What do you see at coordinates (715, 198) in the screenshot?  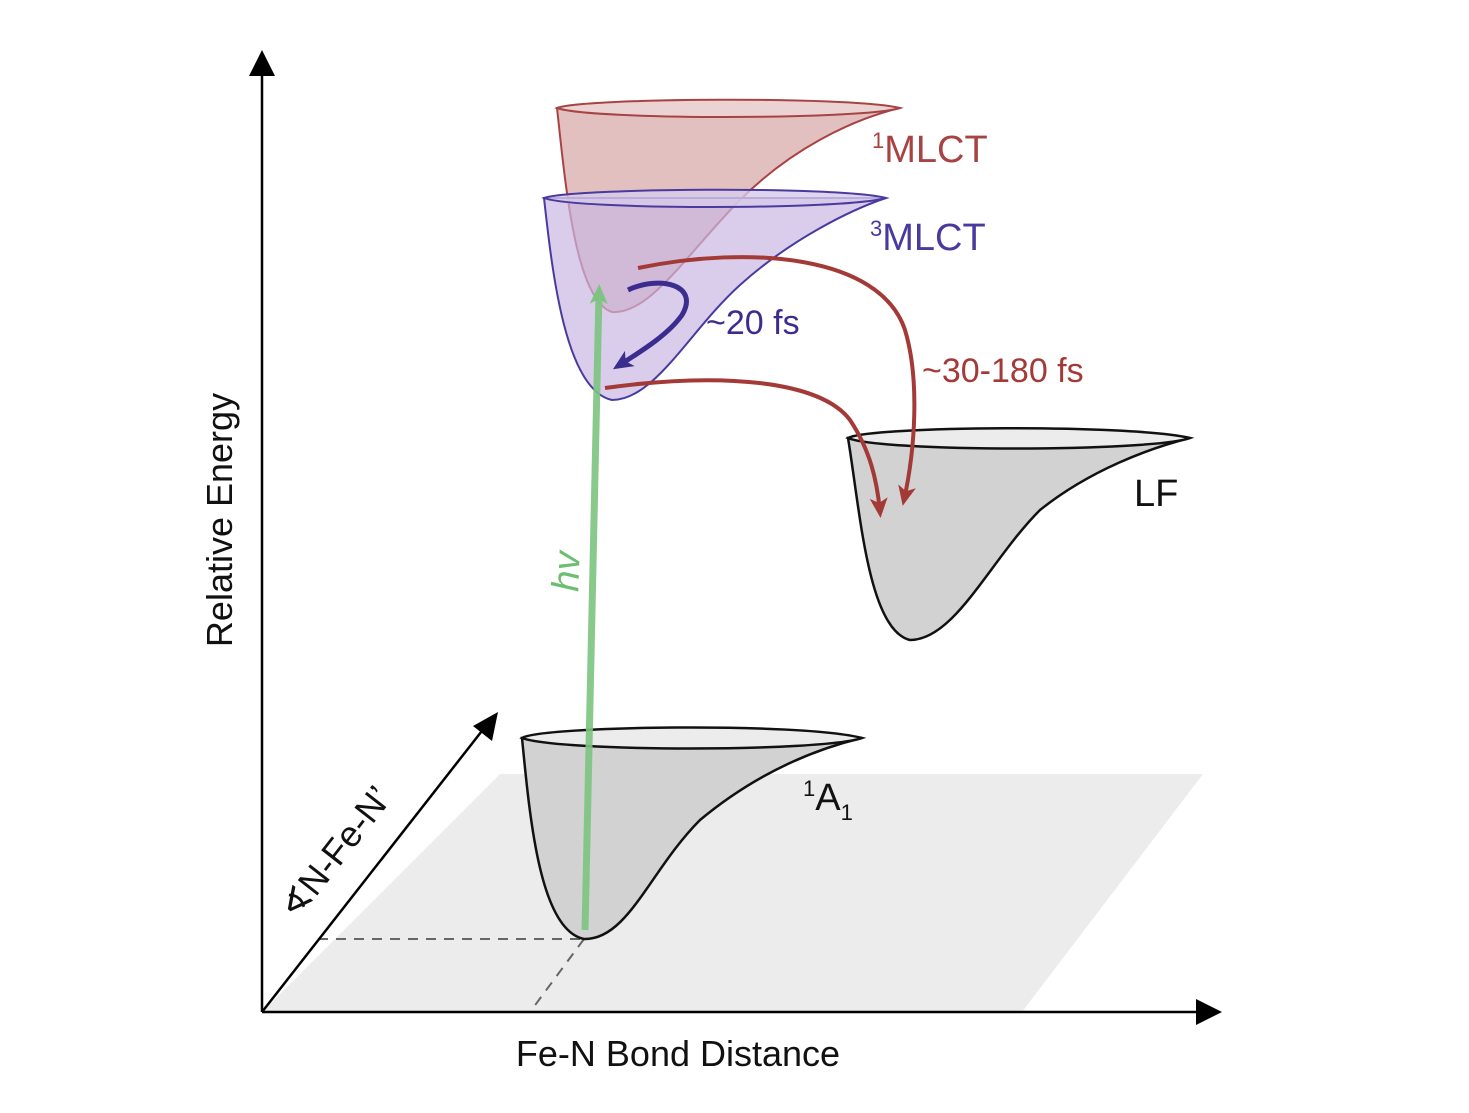 I see `well-3mlct-rim` at bounding box center [715, 198].